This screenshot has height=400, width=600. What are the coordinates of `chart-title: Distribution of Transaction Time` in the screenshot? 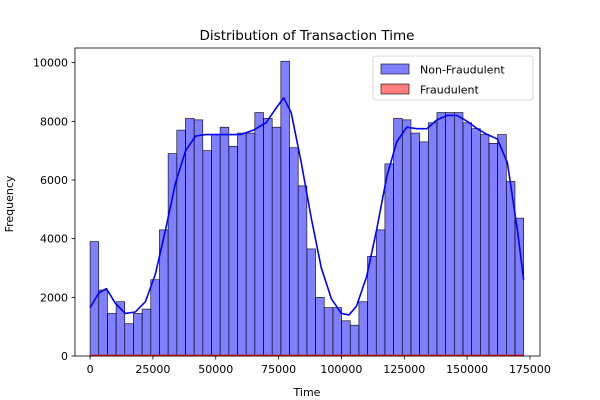 It's located at (307, 36).